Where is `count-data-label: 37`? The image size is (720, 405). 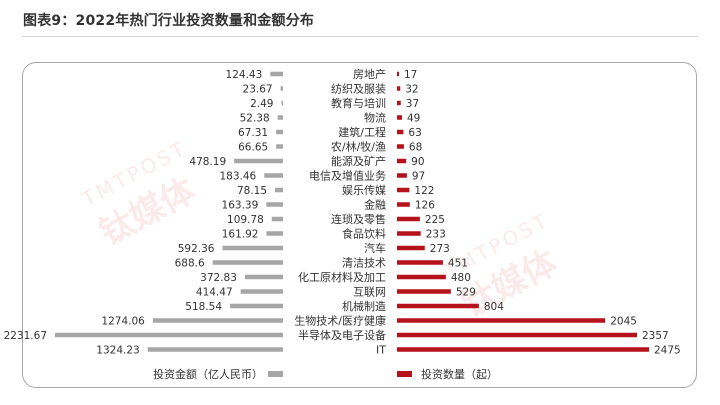 count-data-label: 37 is located at coordinates (412, 104).